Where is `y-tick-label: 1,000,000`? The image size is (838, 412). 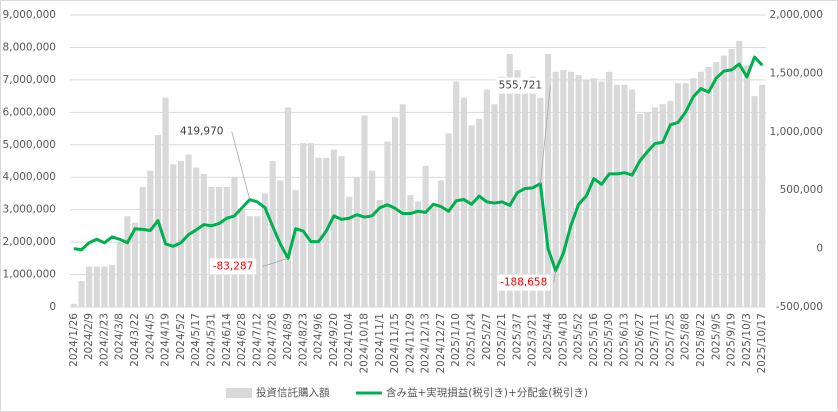
y-tick-label: 1,000,000 is located at coordinates (29, 275).